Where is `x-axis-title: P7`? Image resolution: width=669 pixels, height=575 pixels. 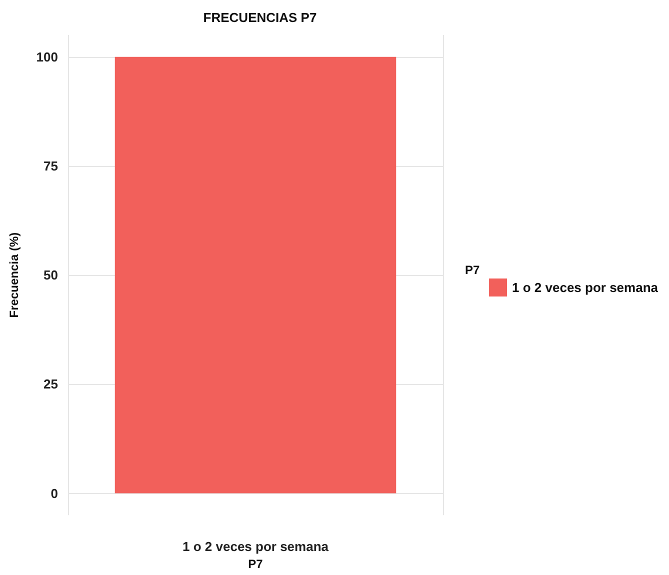 x-axis-title: P7 is located at coordinates (256, 564).